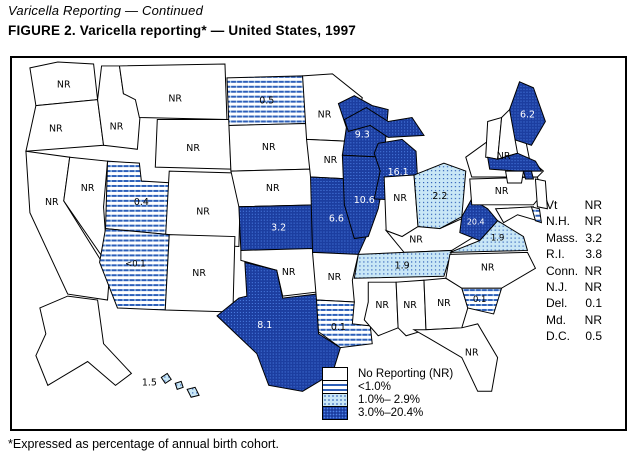 The image size is (637, 460). I want to click on legend-item-nr: No Reporting (NR), so click(387, 374).